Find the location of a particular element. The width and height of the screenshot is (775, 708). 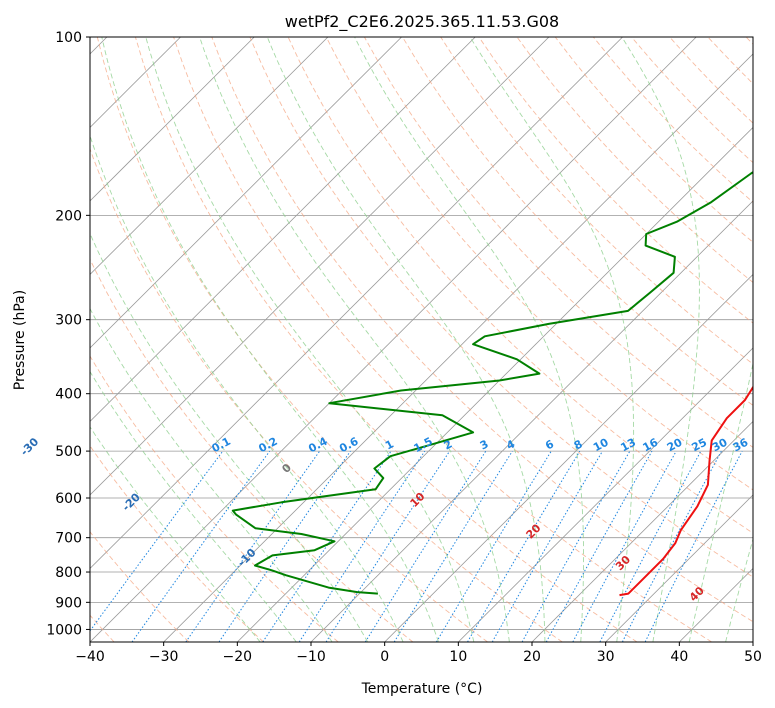

mixing-ratio-label: 1.5 is located at coordinates (423, 445).